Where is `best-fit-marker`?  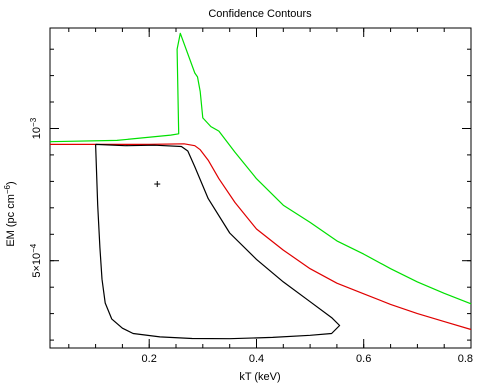
best-fit-marker is located at coordinates (157, 184).